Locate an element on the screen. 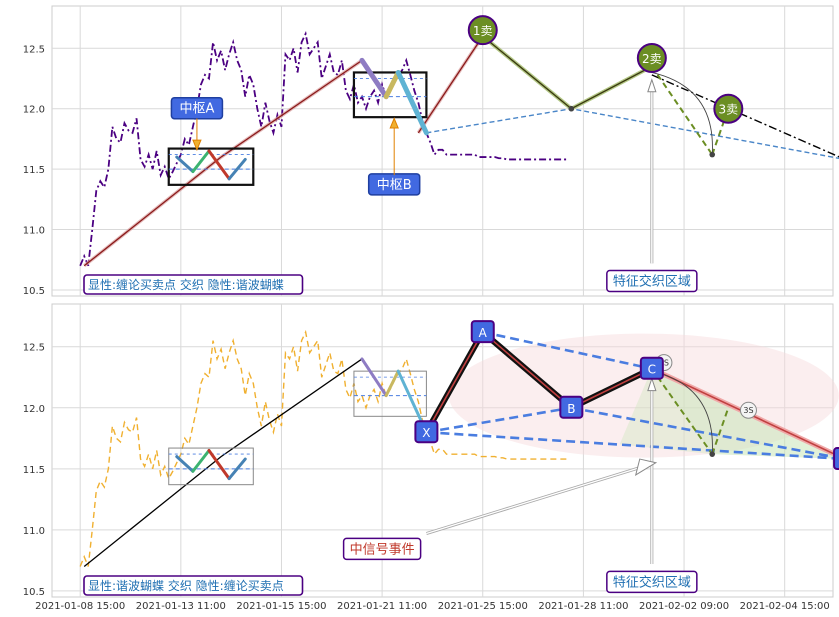 The image size is (839, 617). cd-fill is located at coordinates (666, 411).